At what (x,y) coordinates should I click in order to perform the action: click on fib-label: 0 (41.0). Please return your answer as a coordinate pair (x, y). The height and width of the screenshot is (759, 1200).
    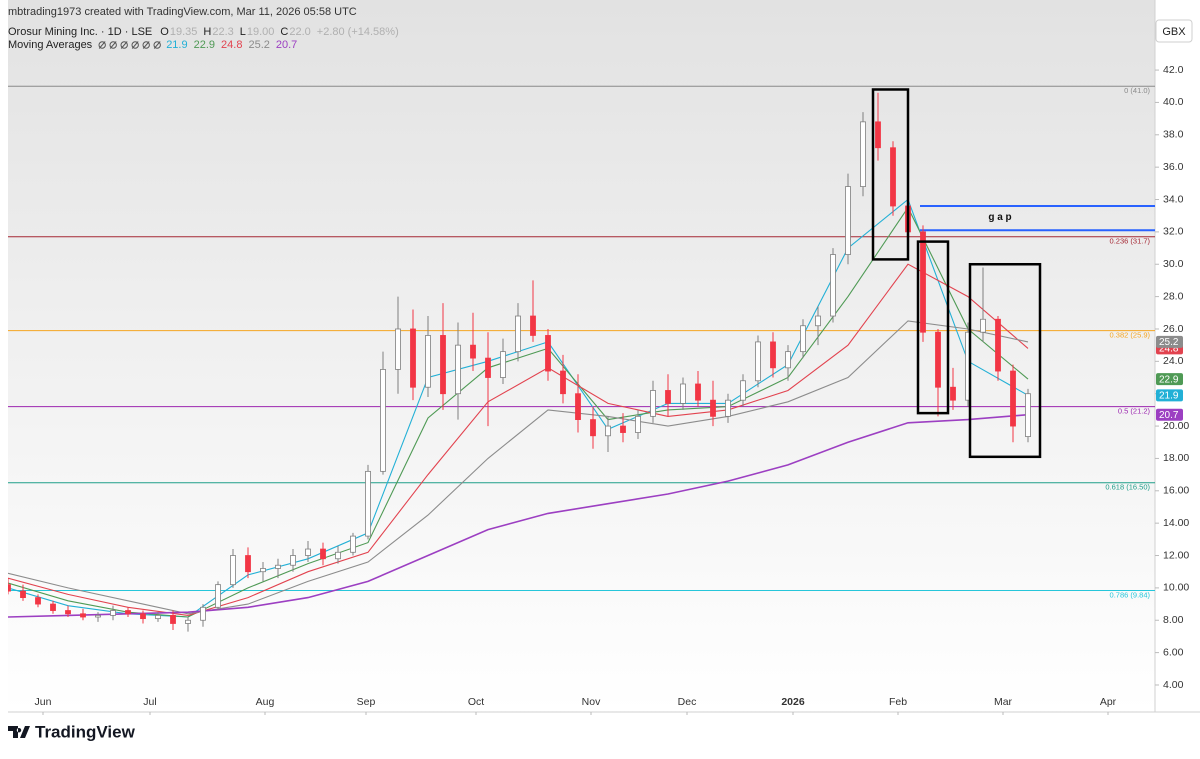
    Looking at the image, I should click on (1137, 90).